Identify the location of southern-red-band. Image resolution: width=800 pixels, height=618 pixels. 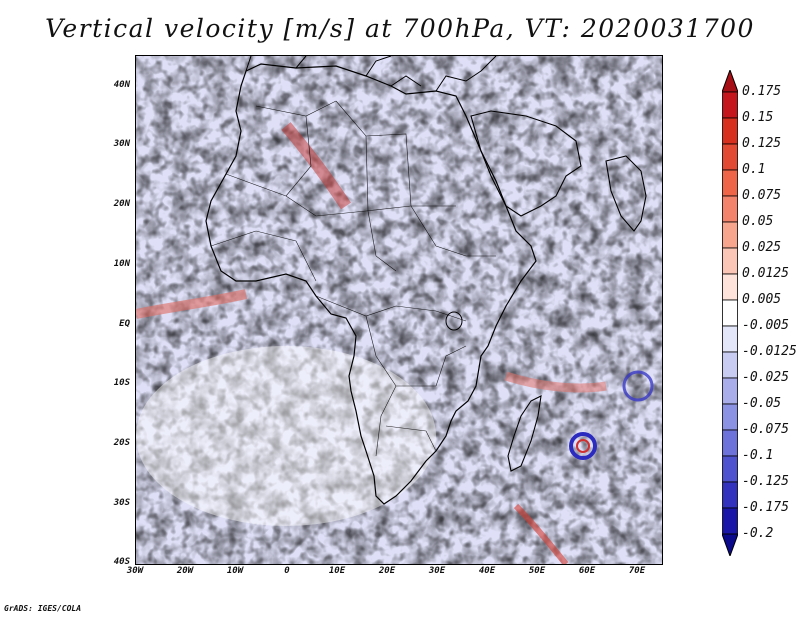
(541, 533).